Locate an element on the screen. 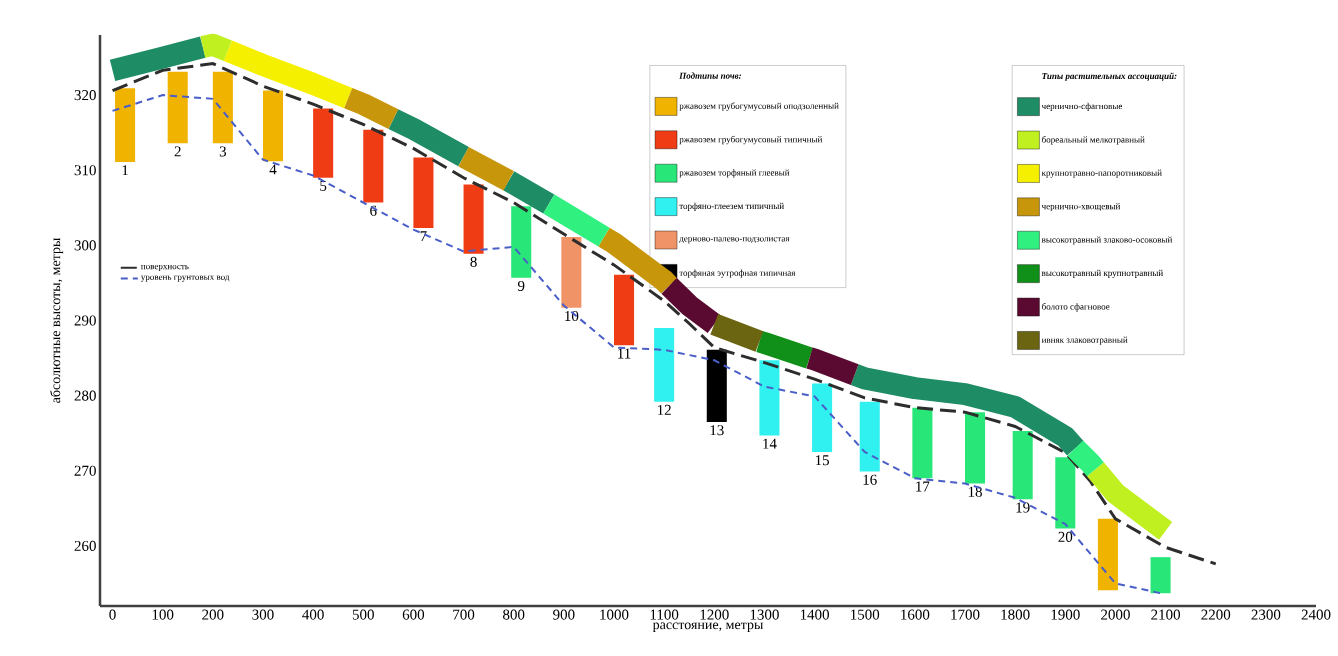  legend-label: чернично-сфагновые is located at coordinates (1082, 106).